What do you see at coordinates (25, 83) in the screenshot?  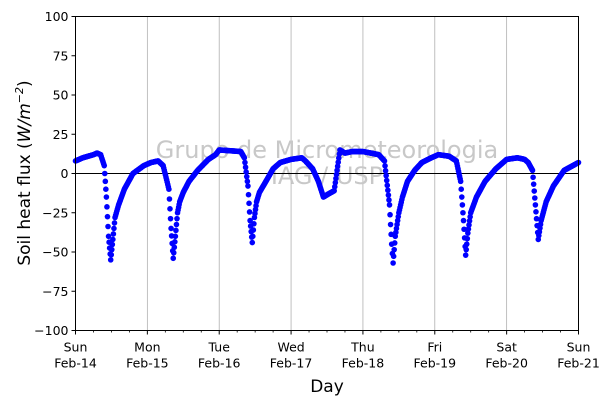 I see `y-axis-label-close: )` at bounding box center [25, 83].